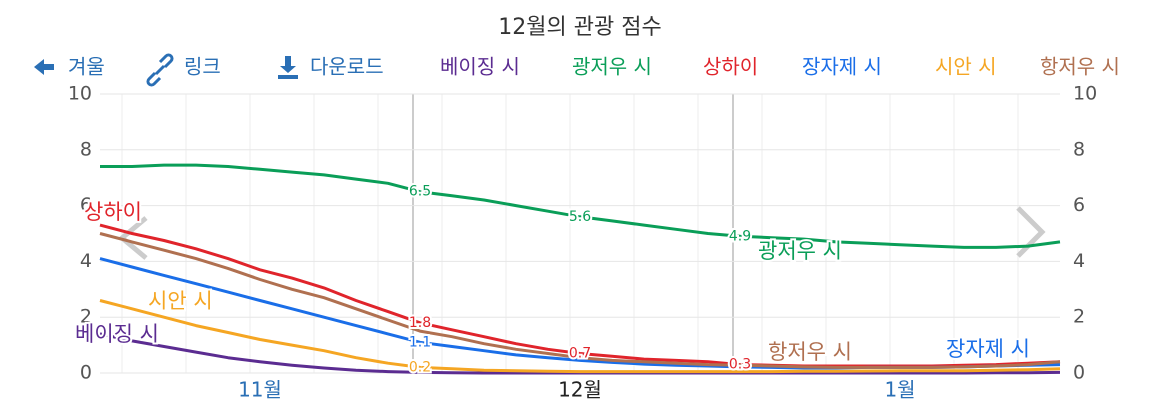 Image resolution: width=1159 pixels, height=407 pixels. What do you see at coordinates (1085, 94) in the screenshot?
I see `y2-tick-label: 10` at bounding box center [1085, 94].